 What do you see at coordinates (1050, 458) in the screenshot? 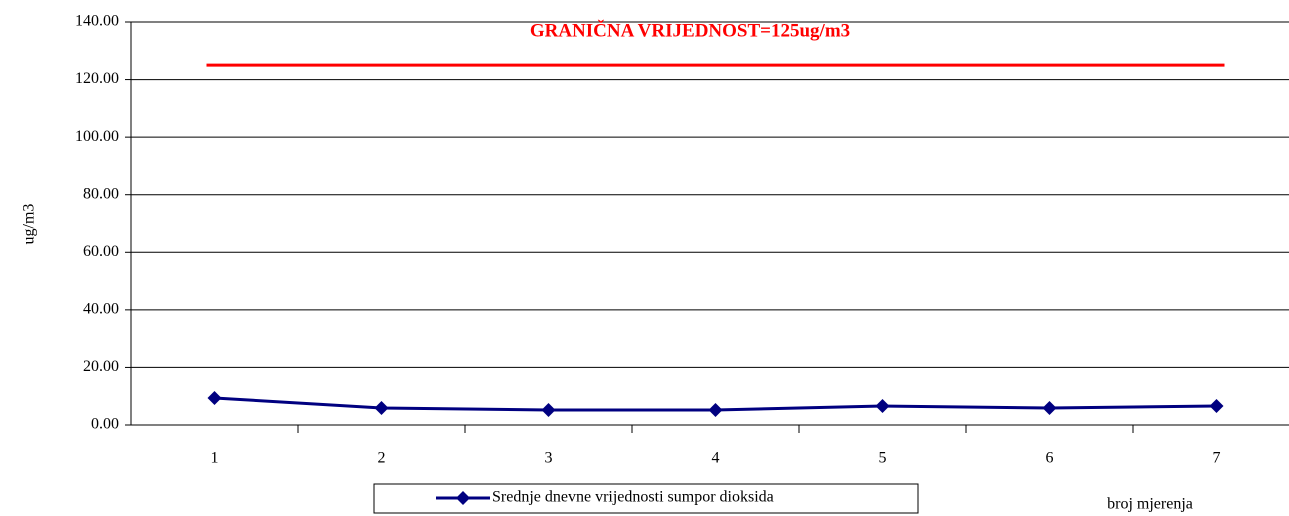
I see `x-tick-label: 6` at bounding box center [1050, 458].